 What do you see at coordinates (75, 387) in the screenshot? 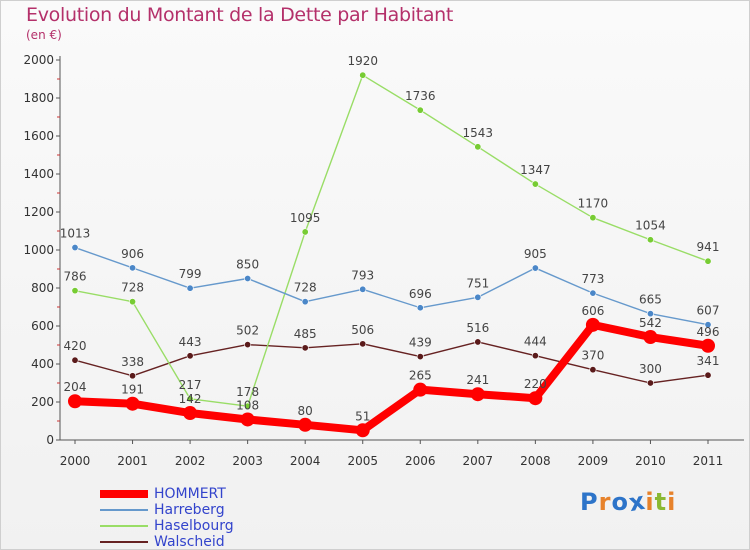
I see `data-label-hommert: 204` at bounding box center [75, 387].